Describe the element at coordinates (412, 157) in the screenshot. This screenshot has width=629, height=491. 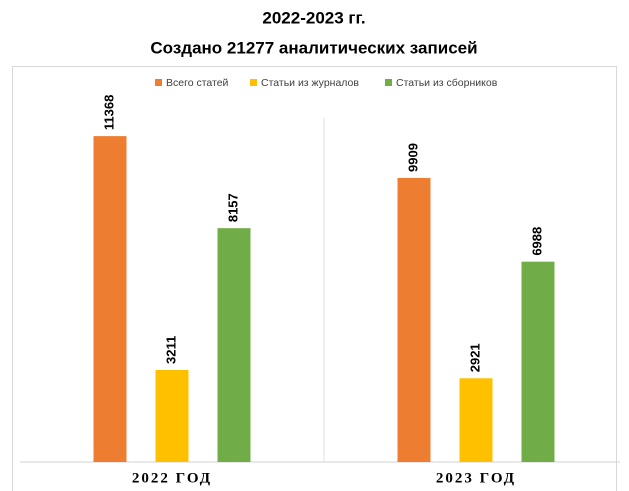
I see `data-label: 9909` at that location.